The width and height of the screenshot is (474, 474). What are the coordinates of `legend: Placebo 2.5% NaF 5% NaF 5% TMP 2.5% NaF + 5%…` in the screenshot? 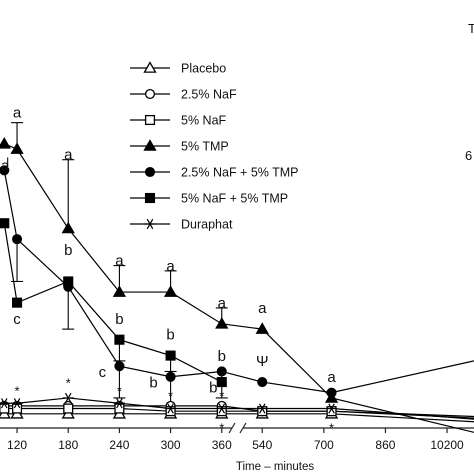 It's located at (214, 146).